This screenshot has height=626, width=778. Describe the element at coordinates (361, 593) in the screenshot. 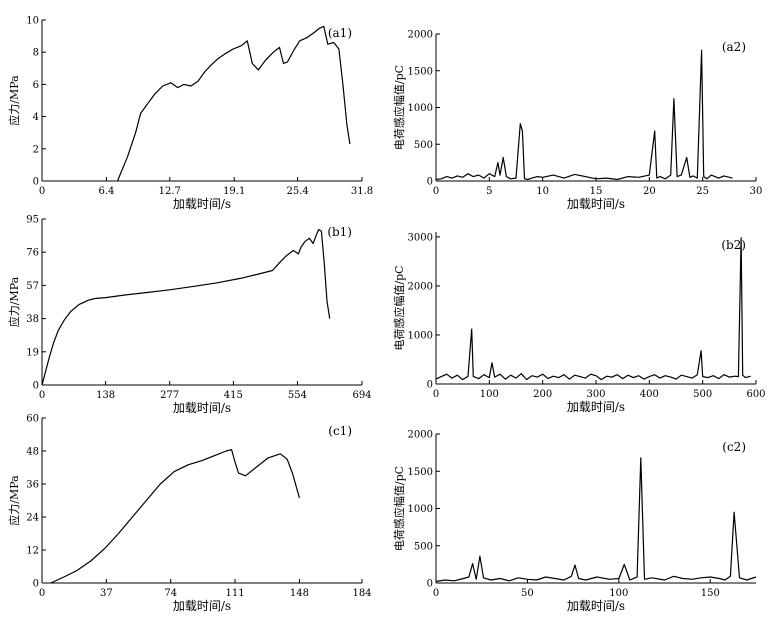

I see `x-tick-label-c1: 184` at that location.